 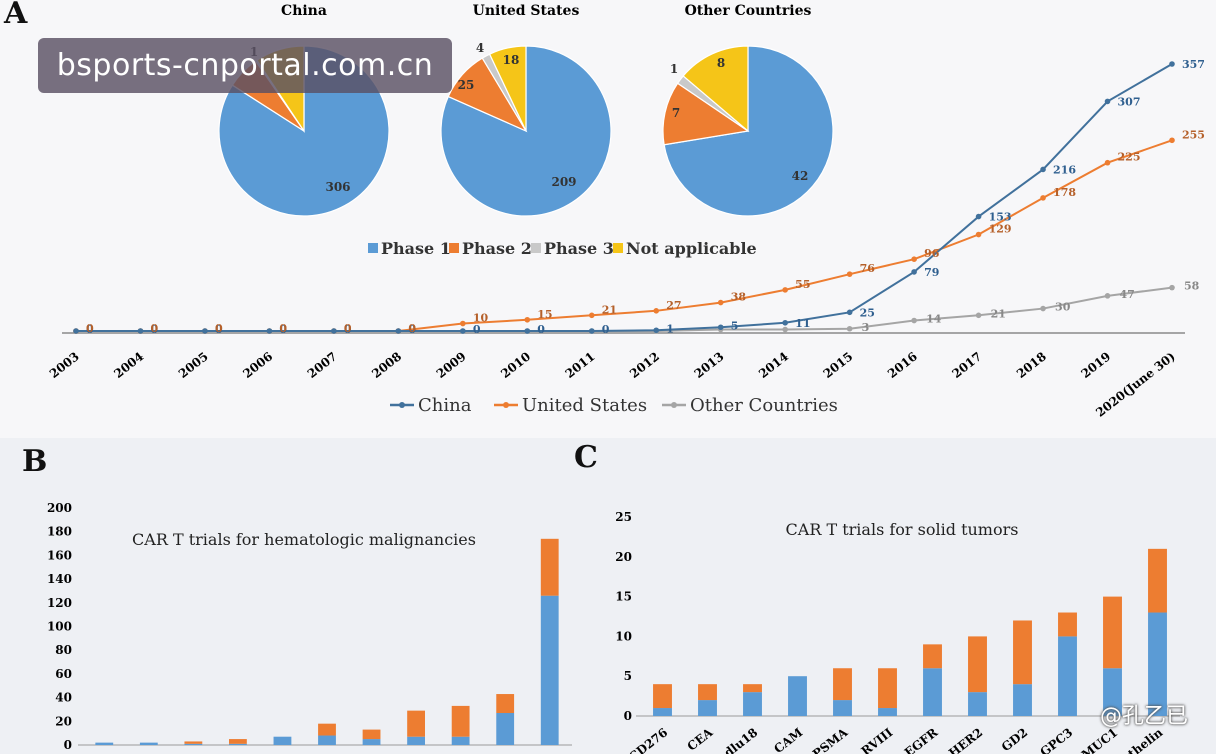 I want to click on y-tick-label: 5, so click(x=628, y=676).